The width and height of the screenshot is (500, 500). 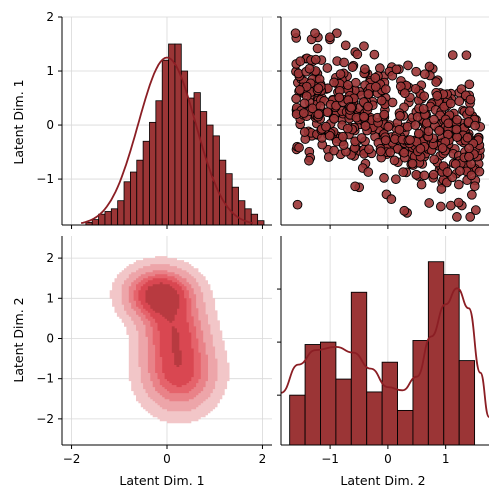 I want to click on x-tick-label: 1, so click(x=446, y=459).